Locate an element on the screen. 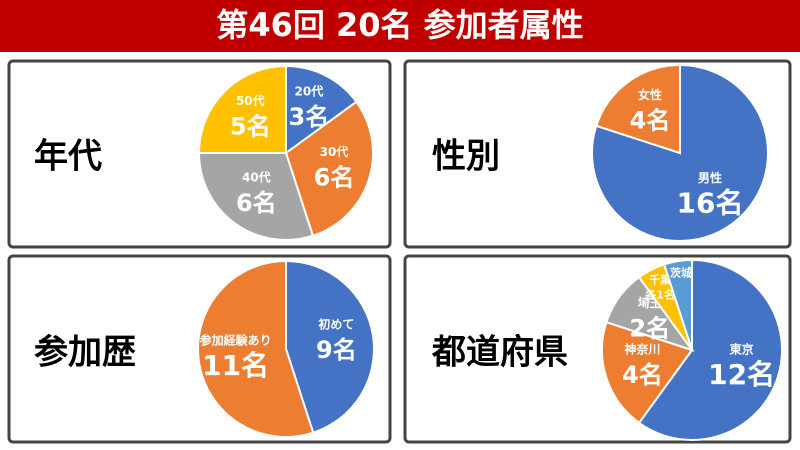 This screenshot has width=800, height=450. slice-value-label: 11名 is located at coordinates (235, 365).